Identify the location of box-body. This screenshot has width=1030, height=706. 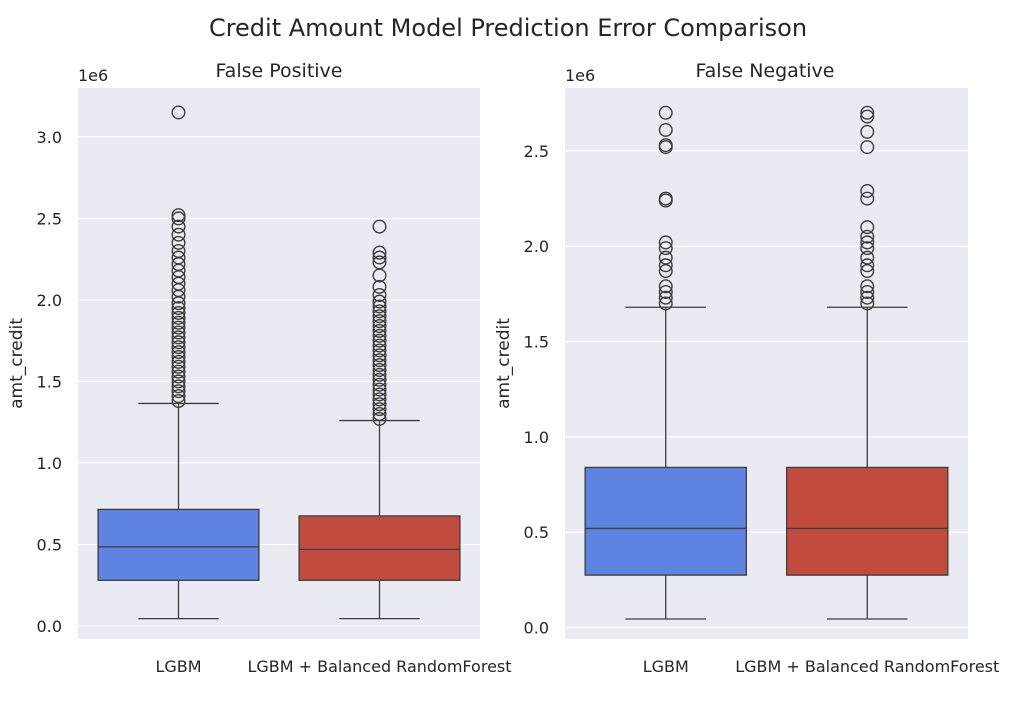
(867, 521).